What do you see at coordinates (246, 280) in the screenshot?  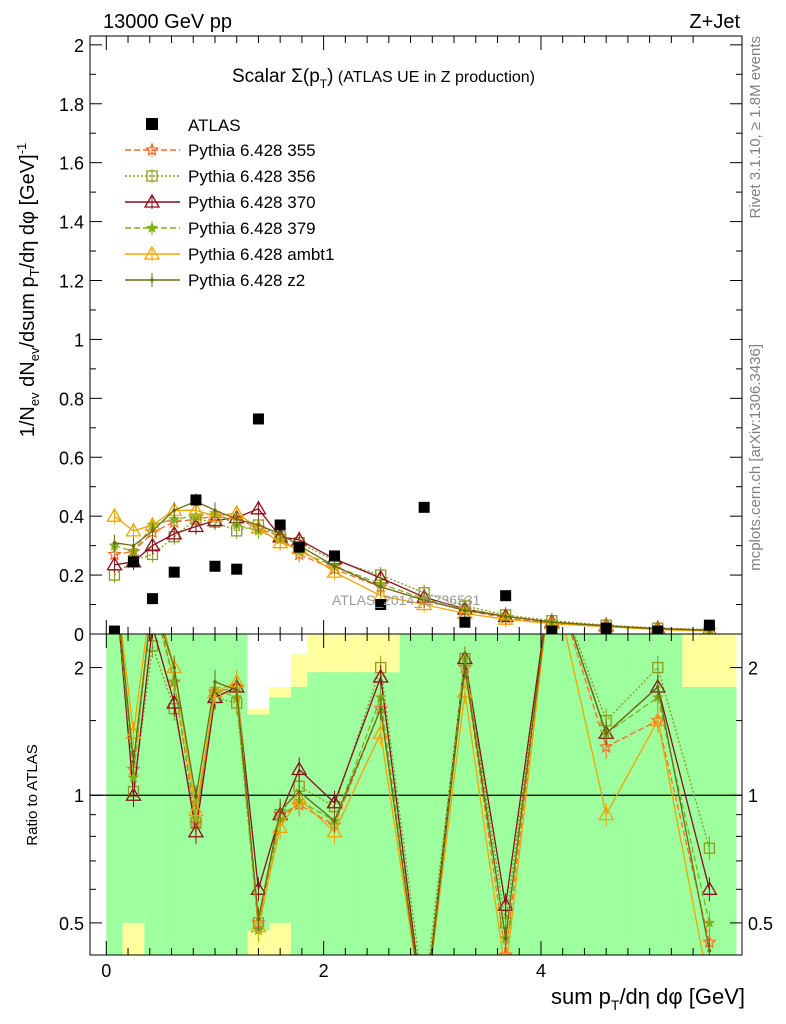 I see `legend-label: Pythia 6.428 z2` at bounding box center [246, 280].